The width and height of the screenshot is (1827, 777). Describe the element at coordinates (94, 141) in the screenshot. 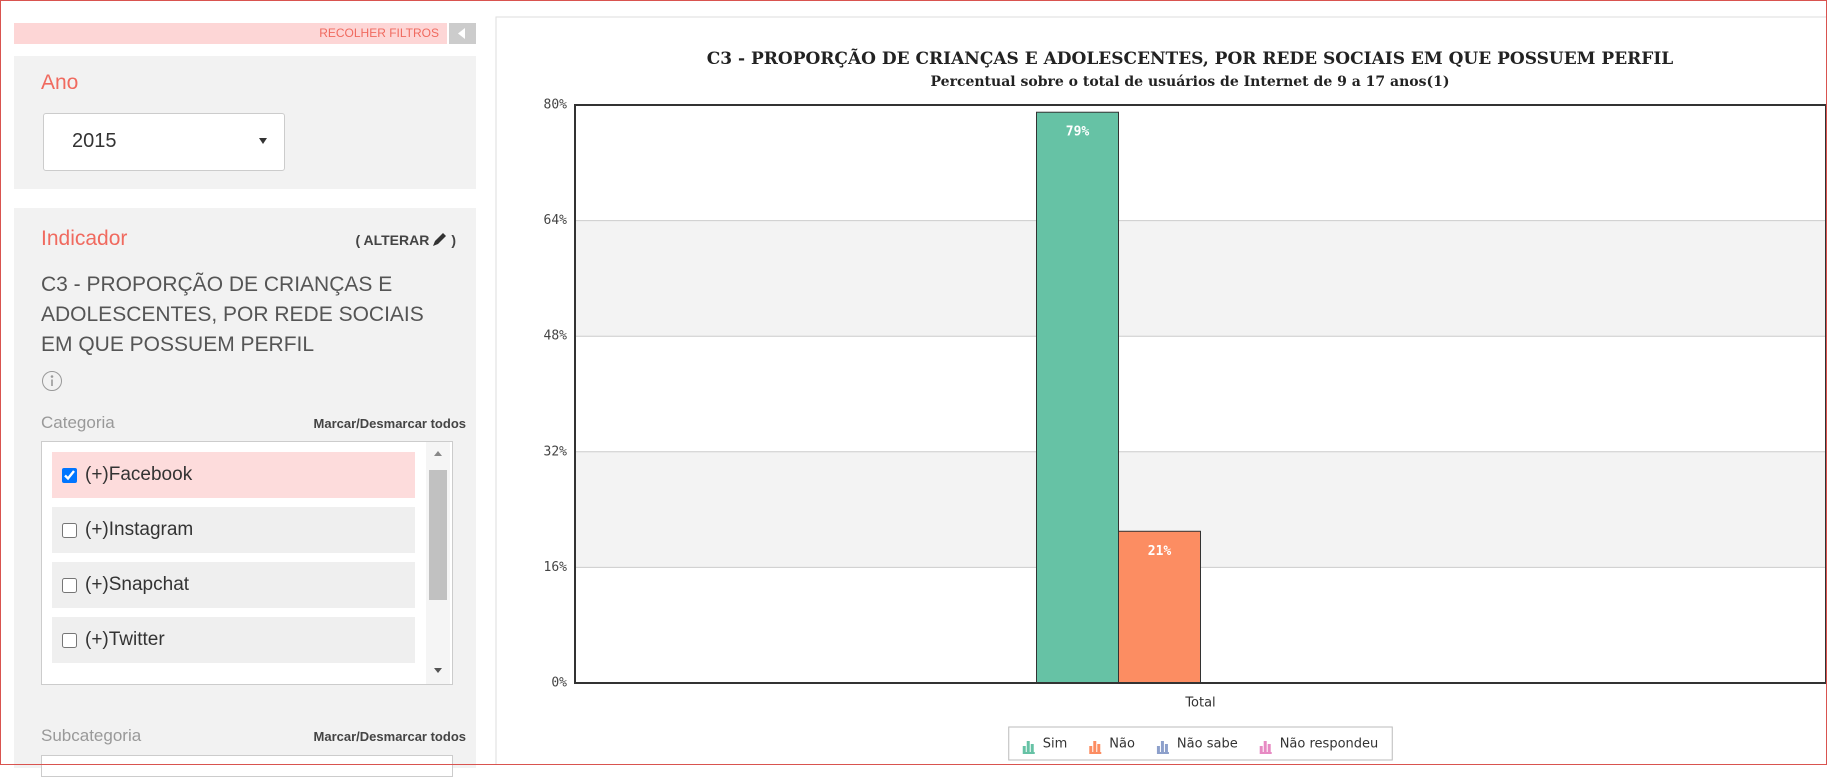

I see `year-value: 2015` at that location.